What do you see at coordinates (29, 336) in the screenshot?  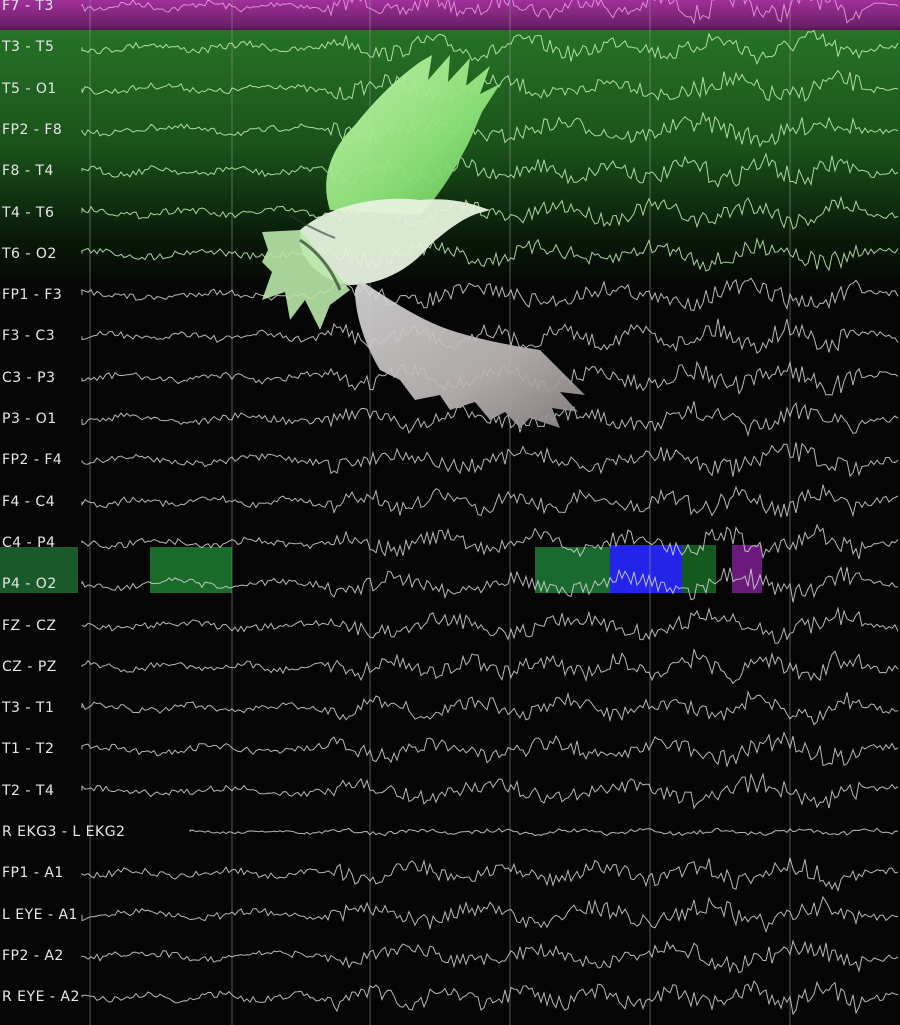 I see `channel-label: F3 - C3` at bounding box center [29, 336].